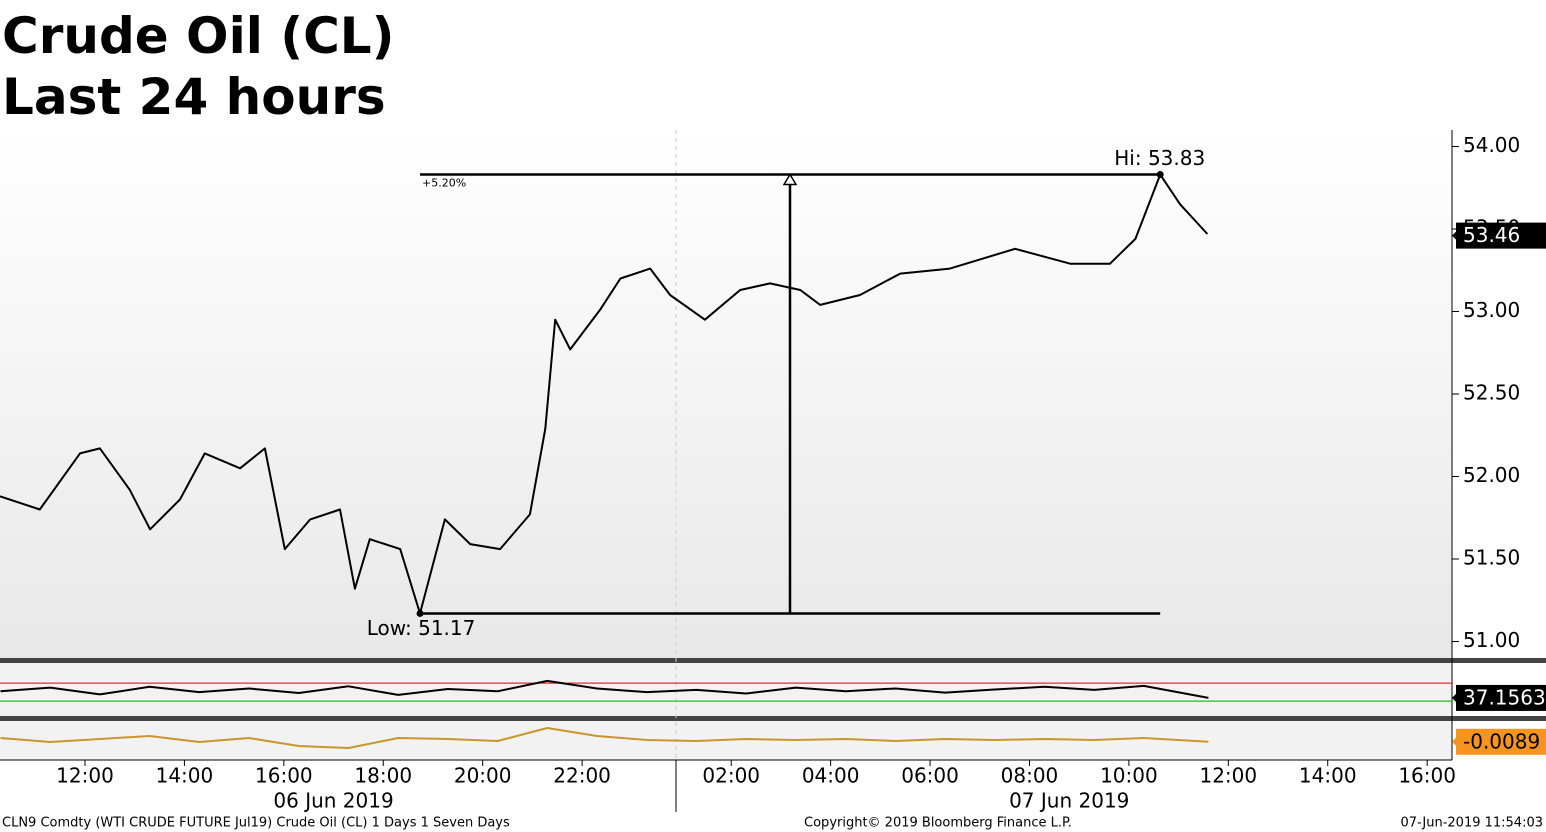  I want to click on change-label: +5.20%, so click(444, 183).